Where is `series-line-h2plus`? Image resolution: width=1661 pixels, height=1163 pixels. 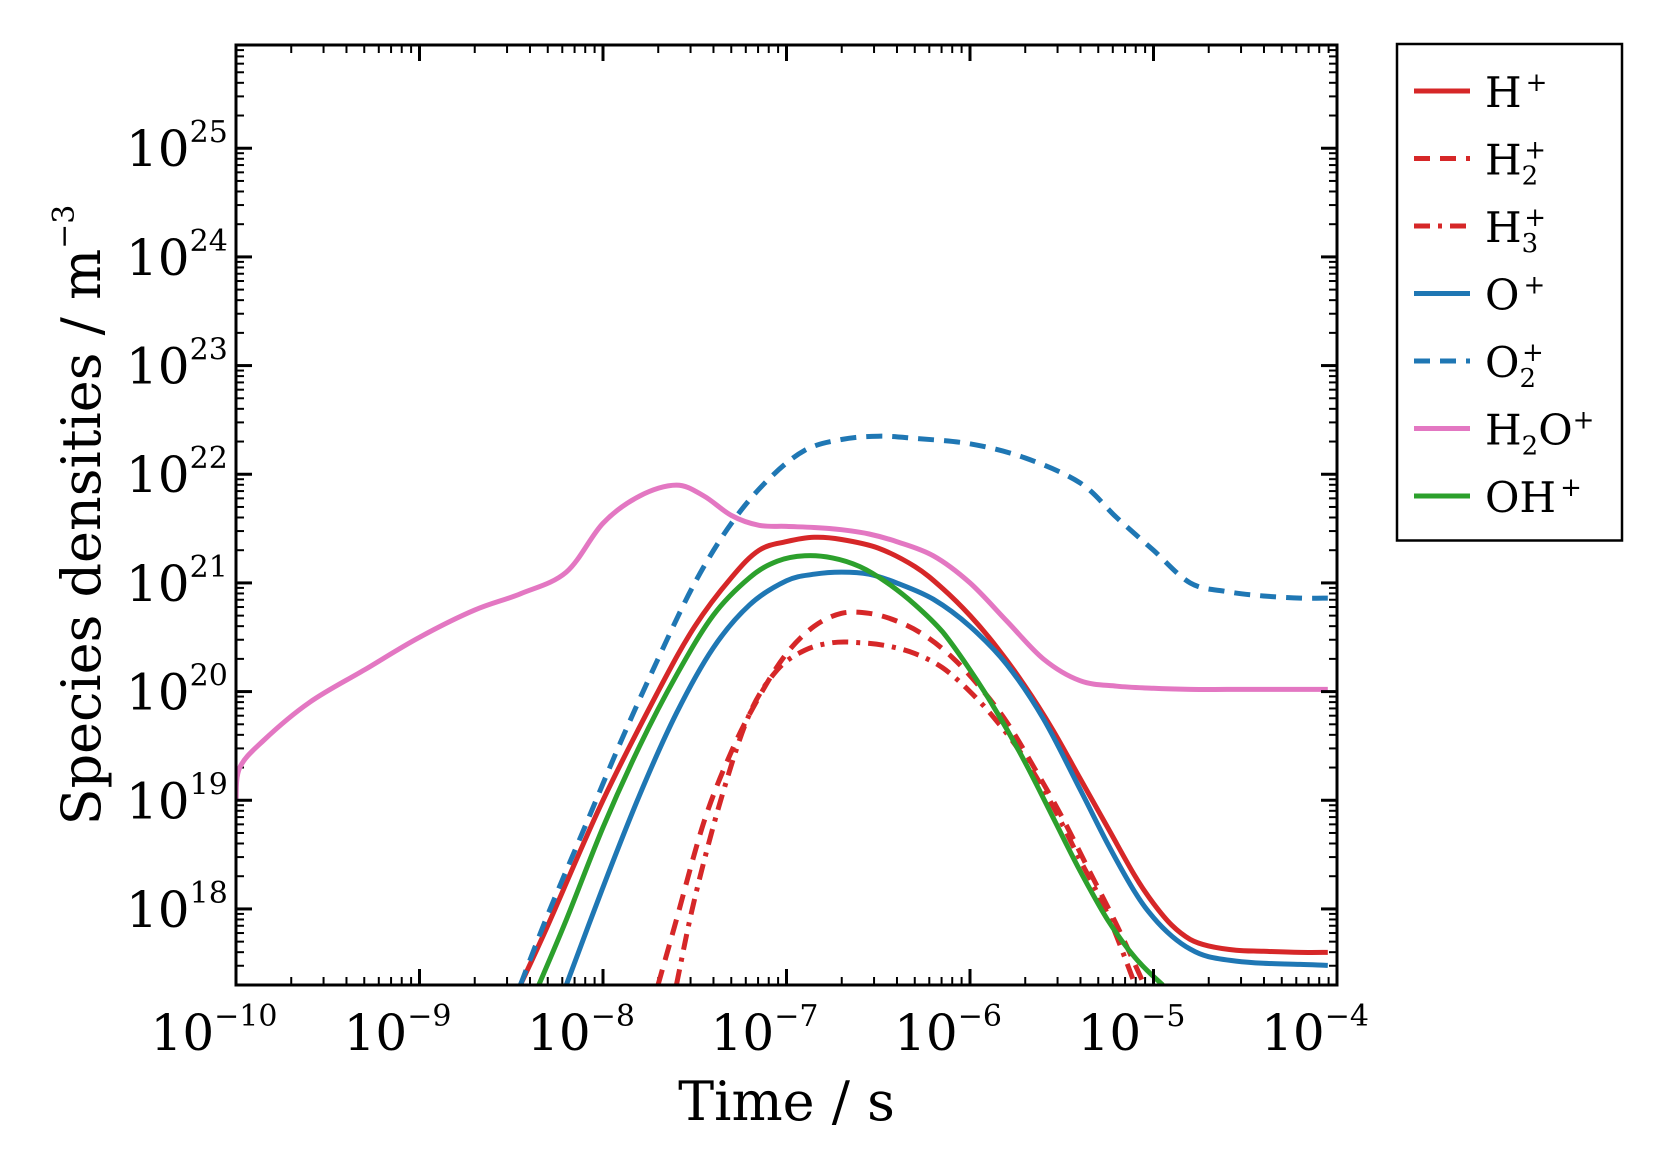
series-line-h2plus is located at coordinates (901, 797).